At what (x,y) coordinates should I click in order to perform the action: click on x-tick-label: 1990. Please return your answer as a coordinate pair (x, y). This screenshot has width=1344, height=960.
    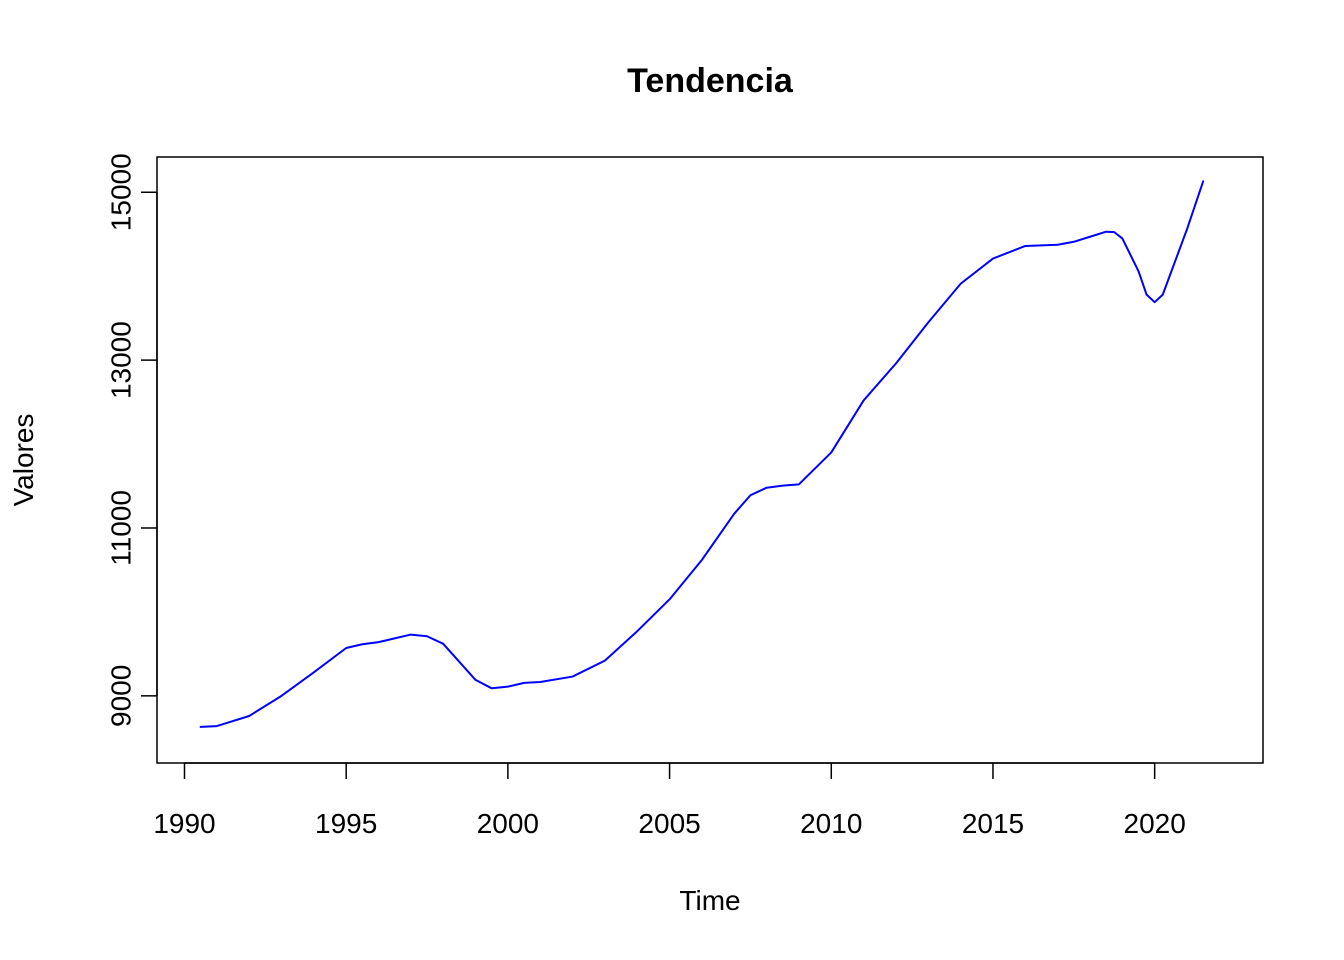
    Looking at the image, I should click on (184, 823).